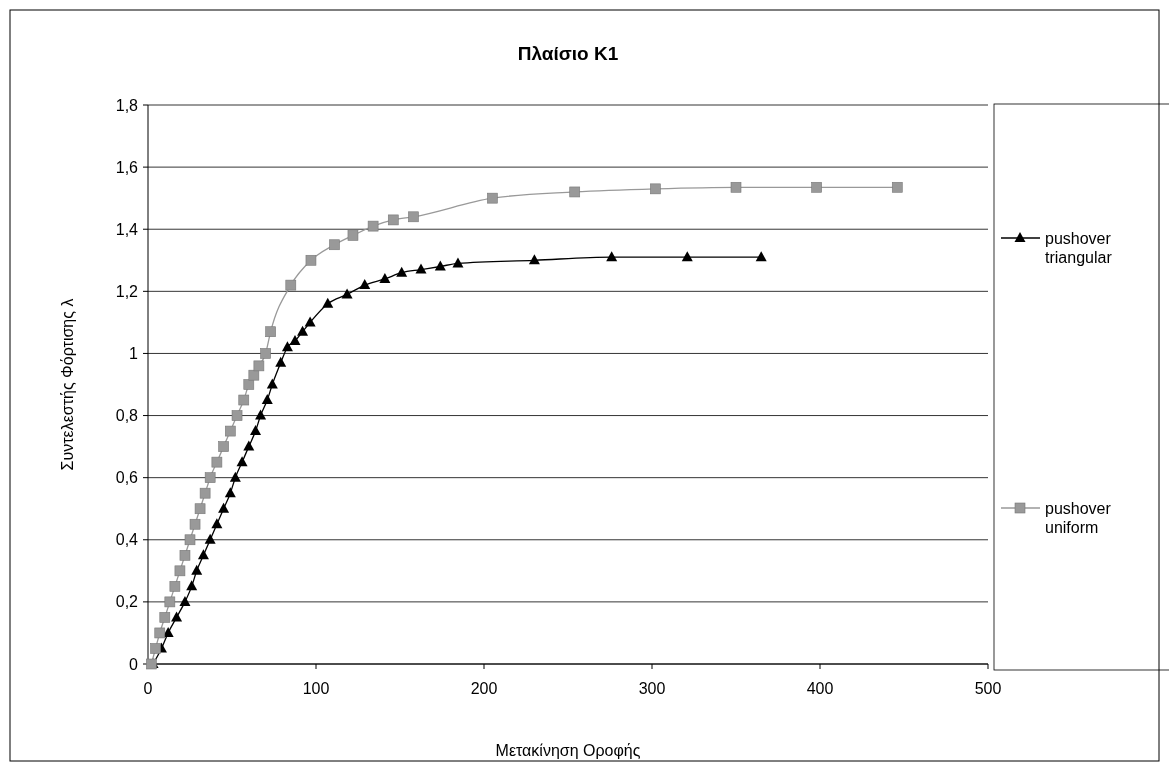  I want to click on y-tick-label: 0,8, so click(127, 416).